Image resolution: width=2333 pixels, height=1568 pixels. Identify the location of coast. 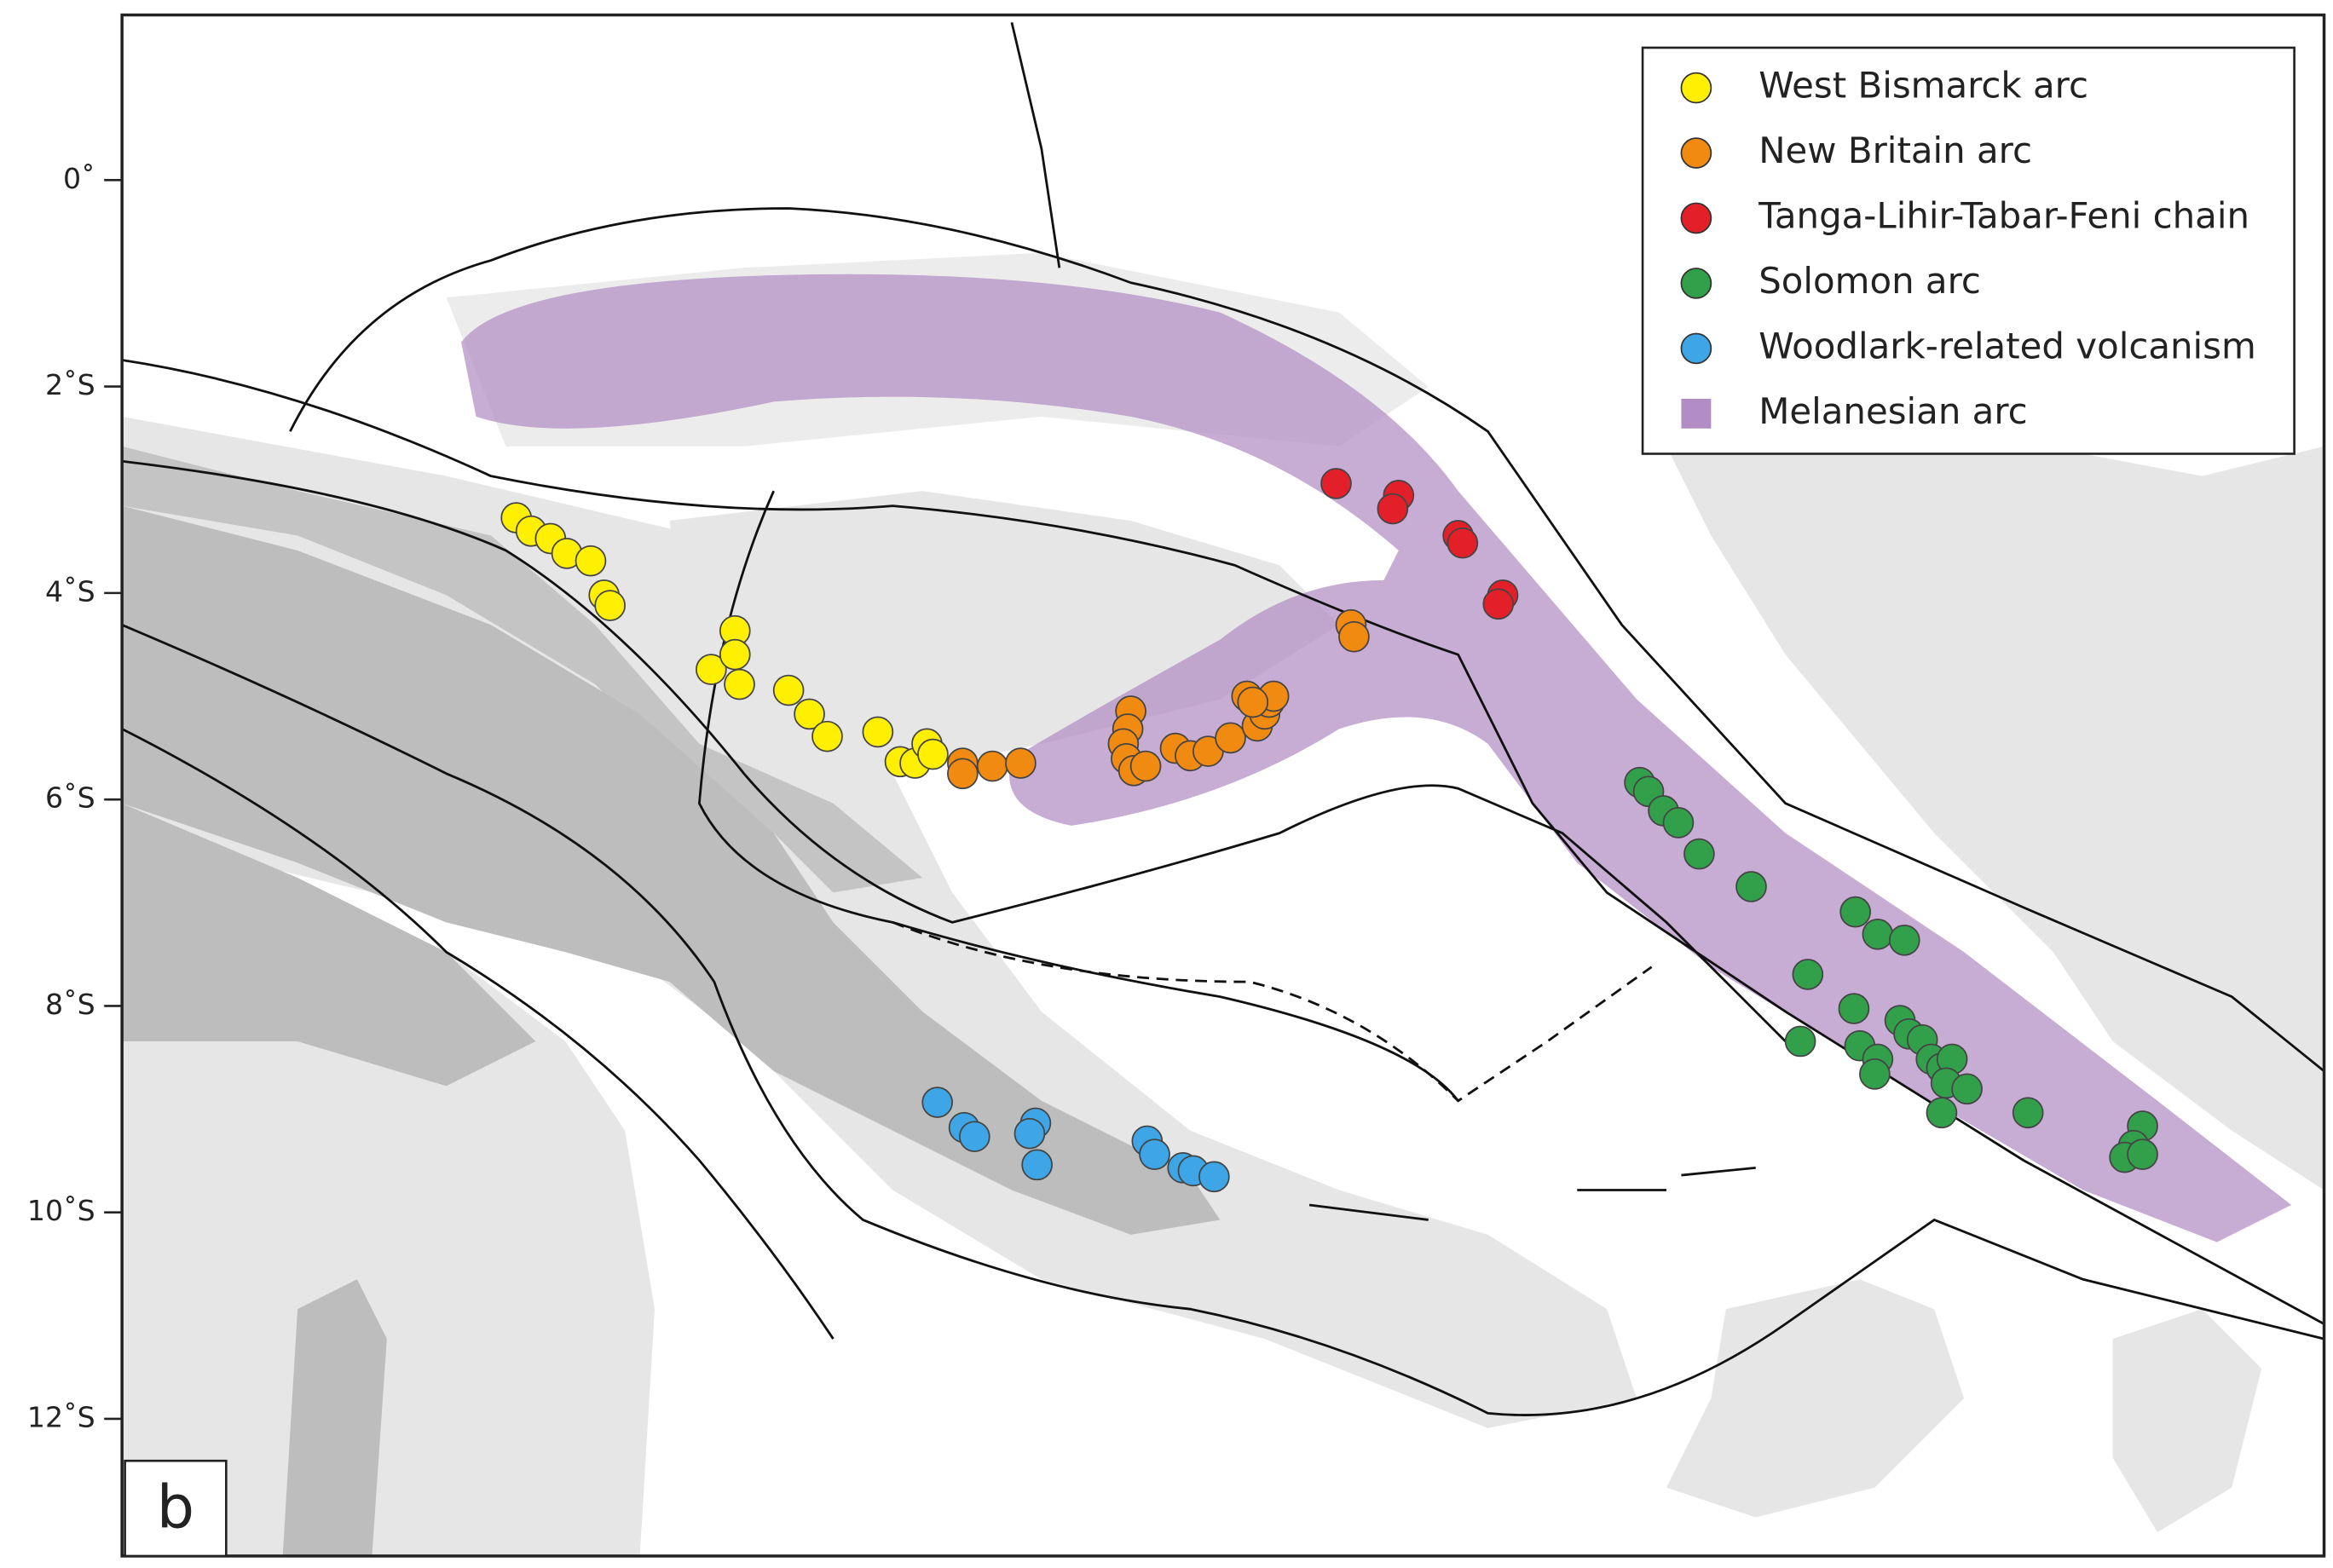
(522, 669).